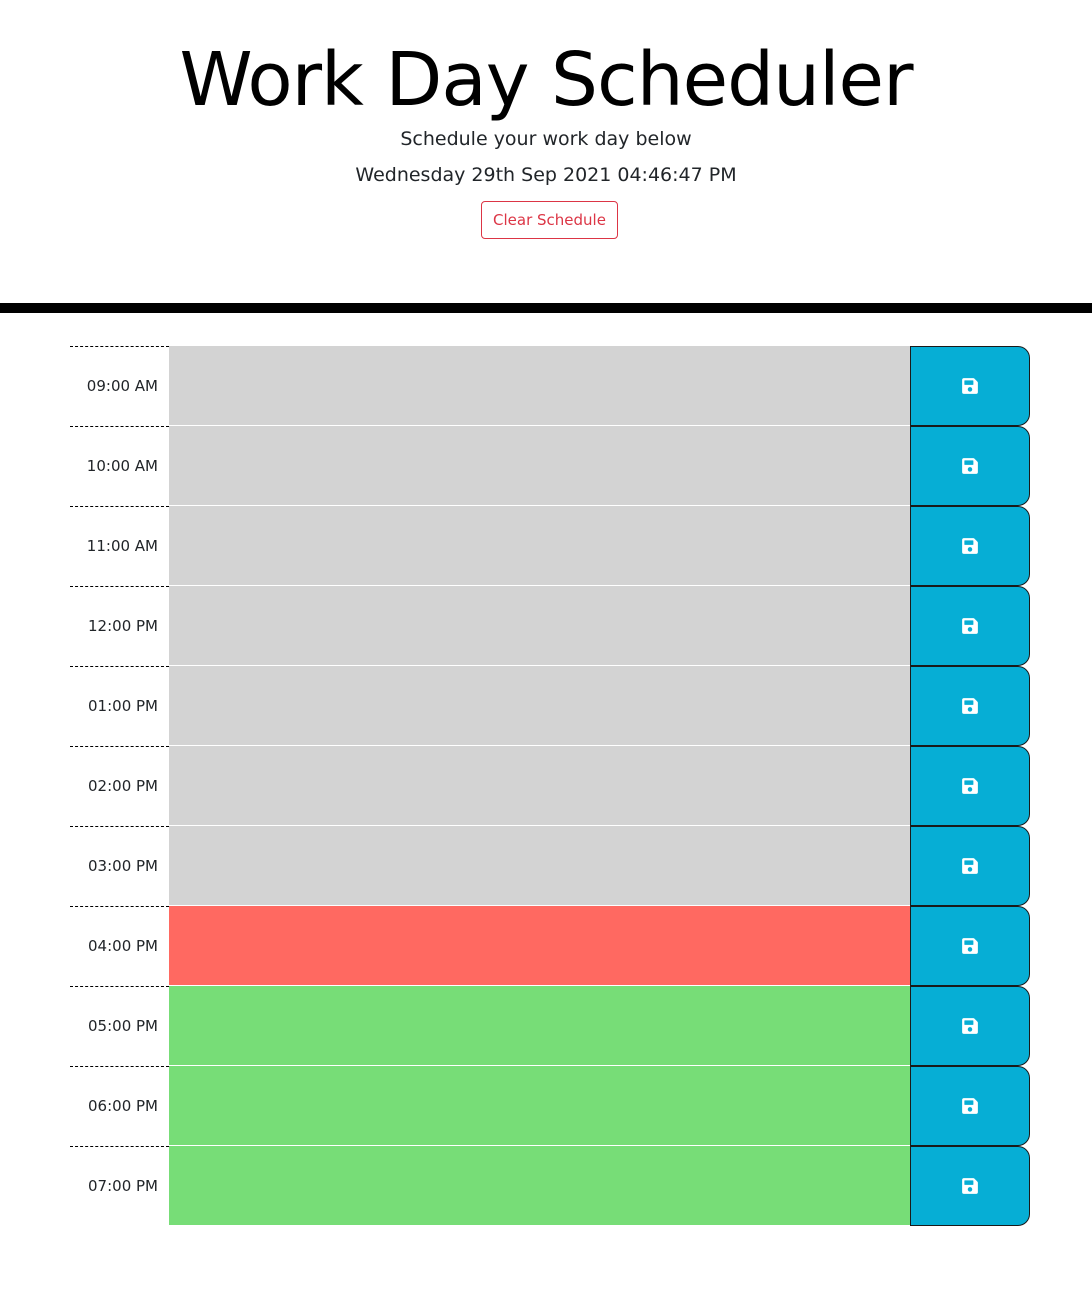  What do you see at coordinates (549, 220) in the screenshot?
I see `clear-schedule-button: Clear Schedule` at bounding box center [549, 220].